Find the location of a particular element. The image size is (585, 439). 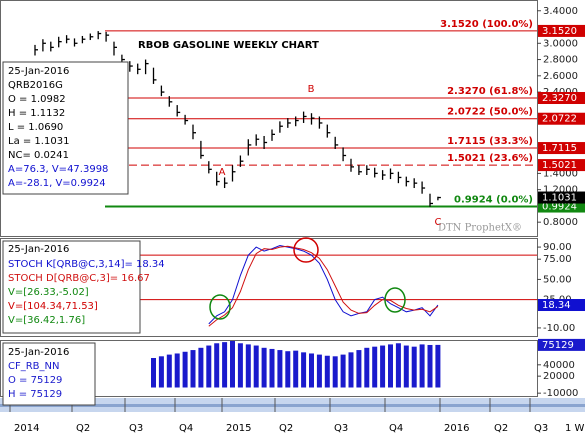

y-tick-label: -10.00 is located at coordinates (559, 328).